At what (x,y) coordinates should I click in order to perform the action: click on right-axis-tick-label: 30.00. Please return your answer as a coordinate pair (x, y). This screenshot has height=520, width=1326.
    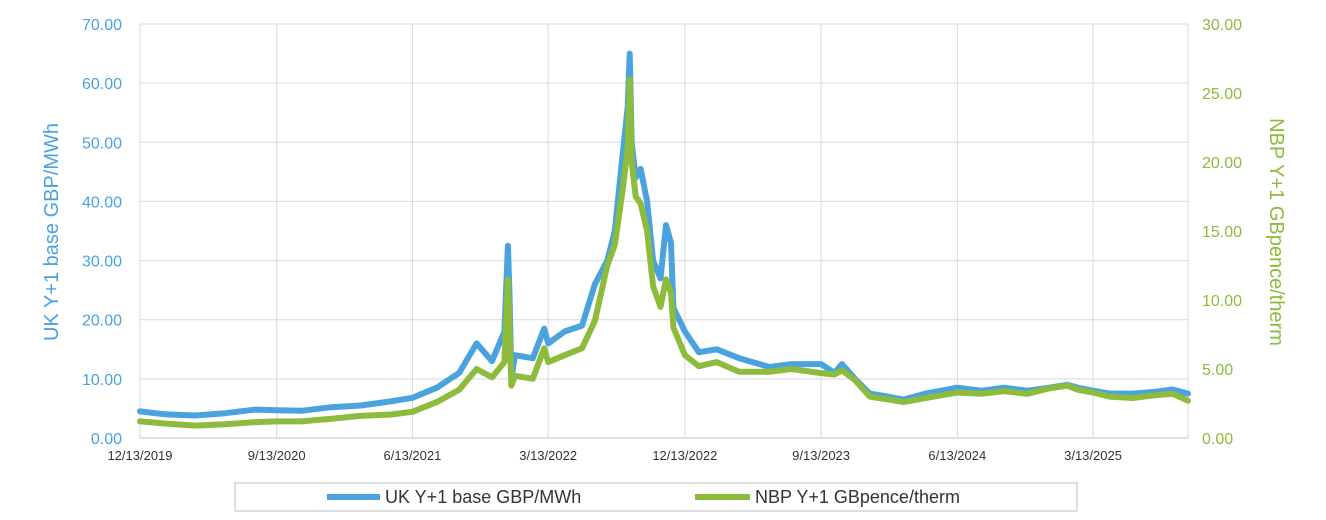
    Looking at the image, I should click on (1222, 25).